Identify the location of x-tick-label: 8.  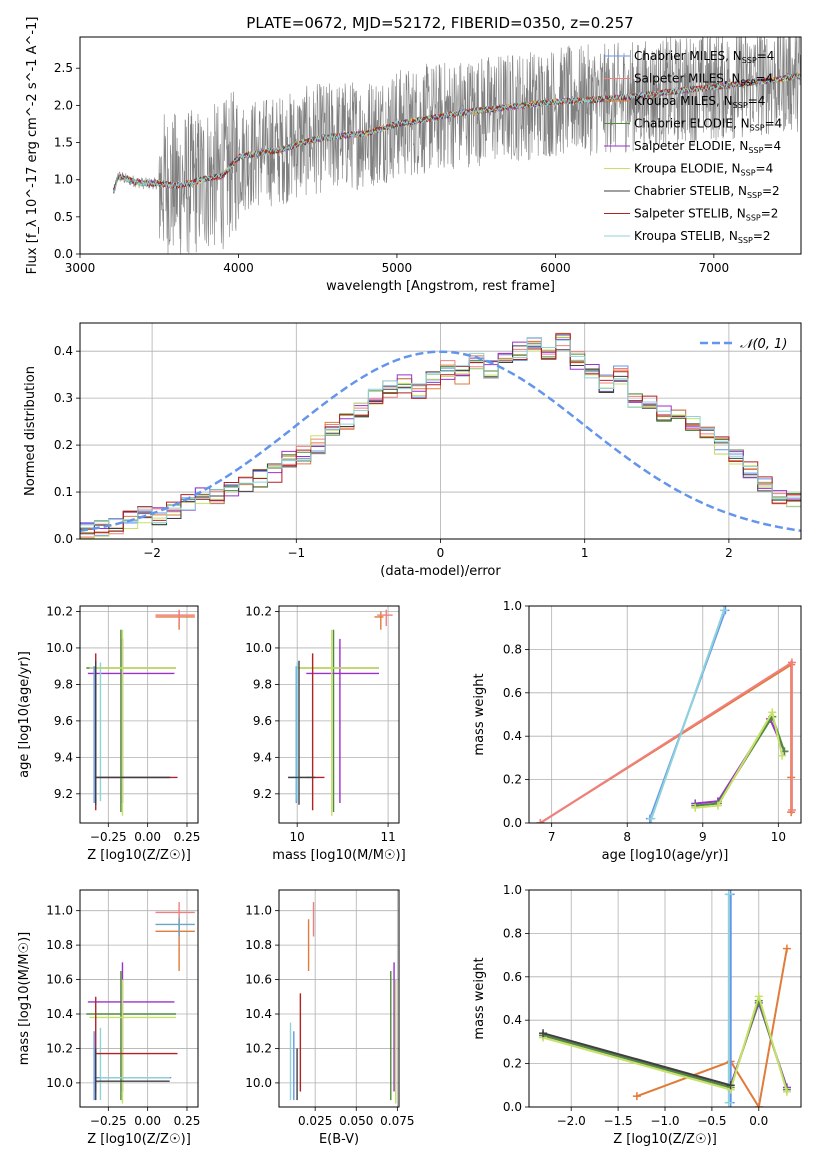
(627, 837).